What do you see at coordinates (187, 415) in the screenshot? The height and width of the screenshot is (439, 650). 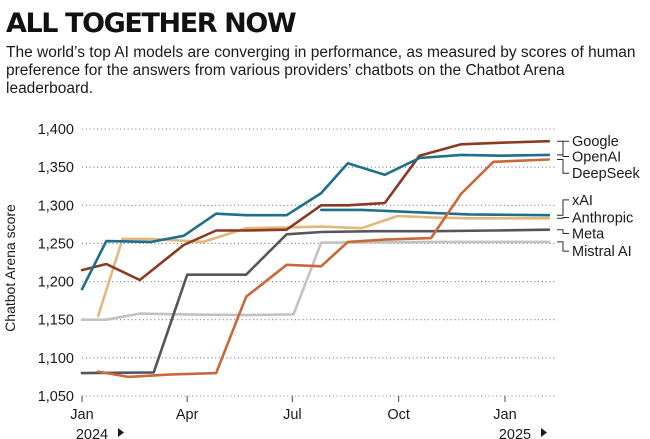 I see `x-tick-label: Apr` at bounding box center [187, 415].